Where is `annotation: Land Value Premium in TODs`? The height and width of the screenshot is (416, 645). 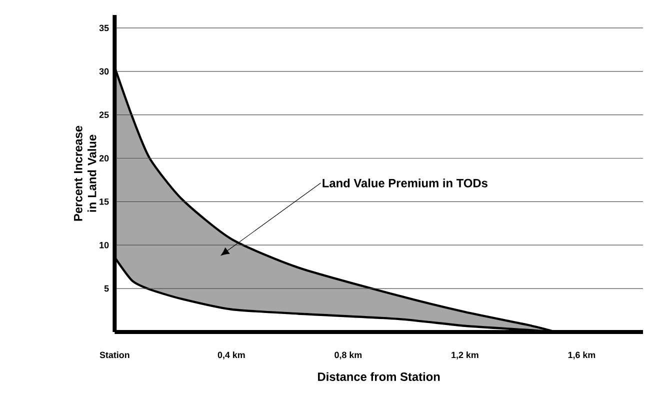 annotation: Land Value Premium in TODs is located at coordinates (405, 183).